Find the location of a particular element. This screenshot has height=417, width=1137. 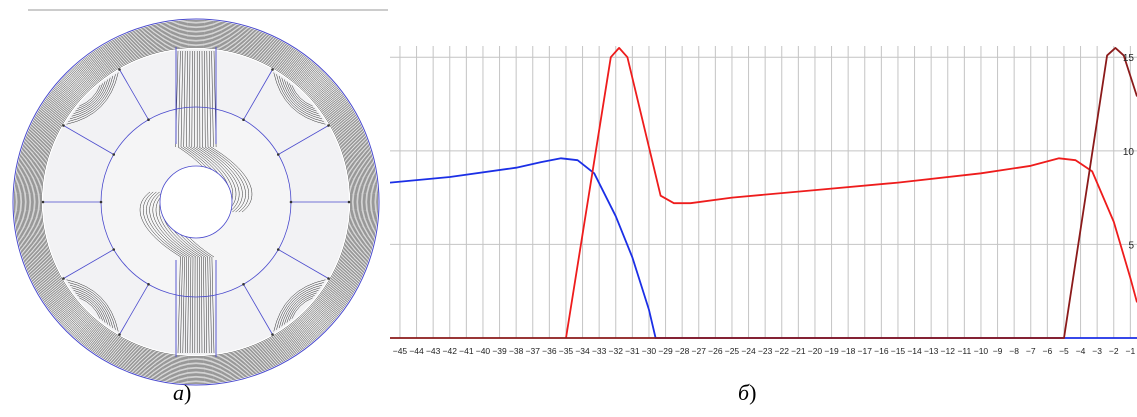

x-tick-label: −5 is located at coordinates (1064, 351).